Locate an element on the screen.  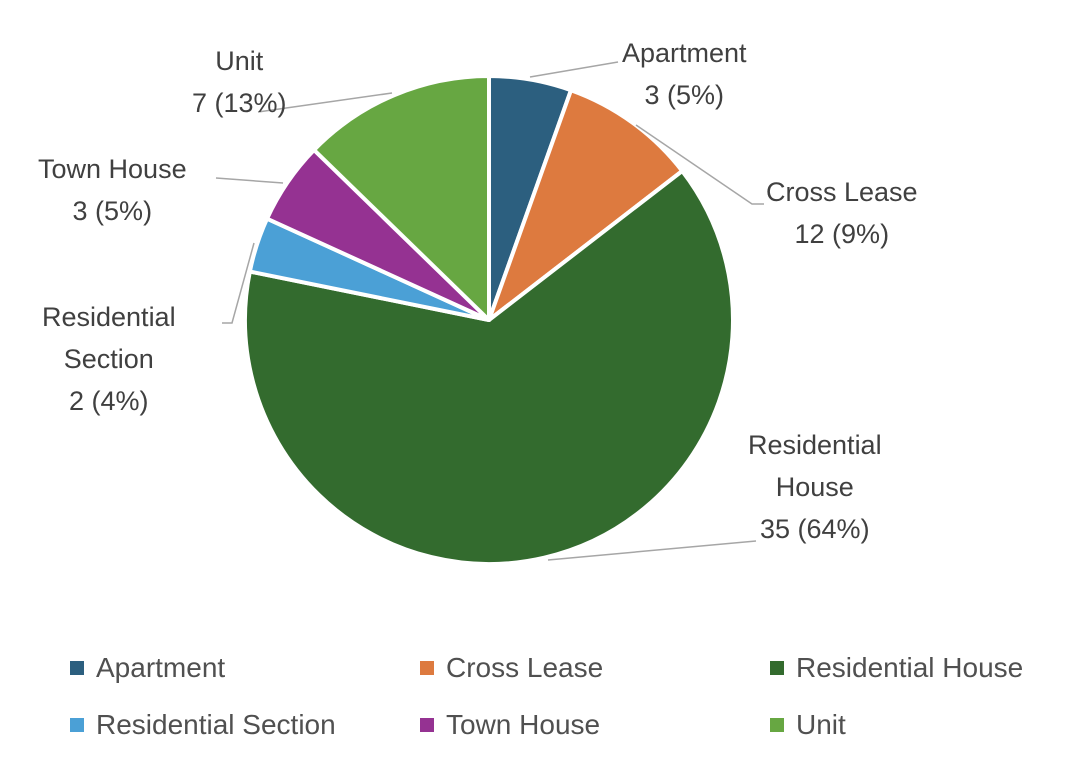
data-label-residential-section-value: 2 (4%) is located at coordinates (109, 401).